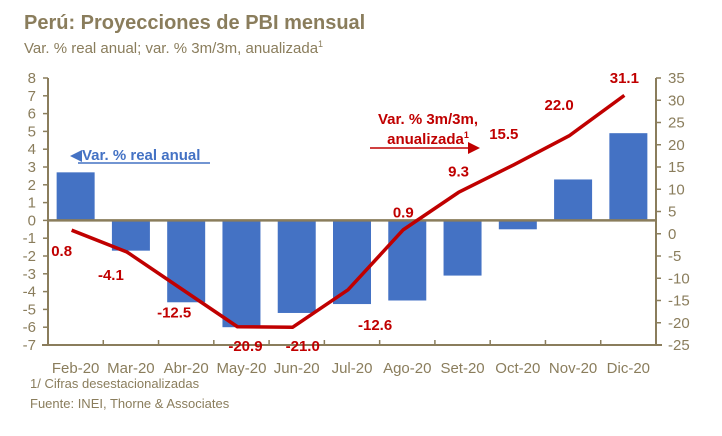 The image size is (722, 436). What do you see at coordinates (29, 238) in the screenshot?
I see `left-tick-label: -1` at bounding box center [29, 238].